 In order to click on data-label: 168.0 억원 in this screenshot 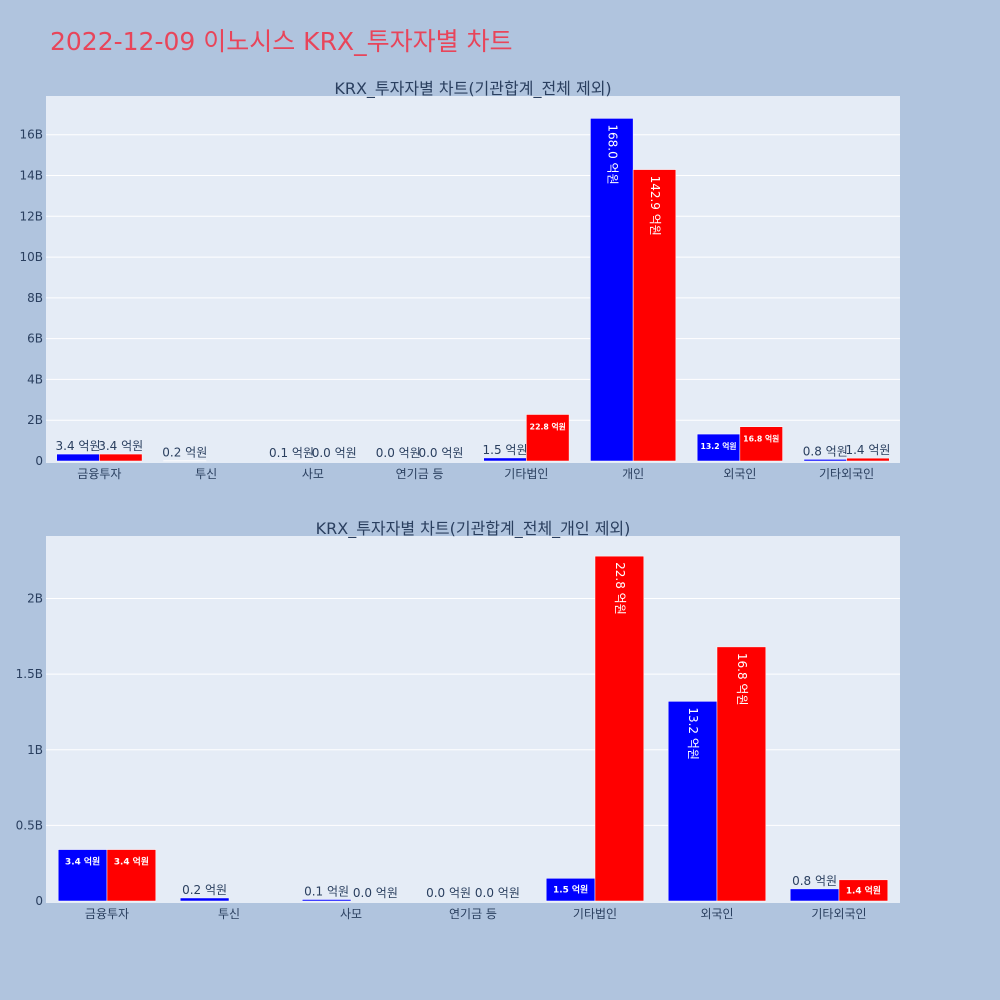, I will do `click(612, 154)`.